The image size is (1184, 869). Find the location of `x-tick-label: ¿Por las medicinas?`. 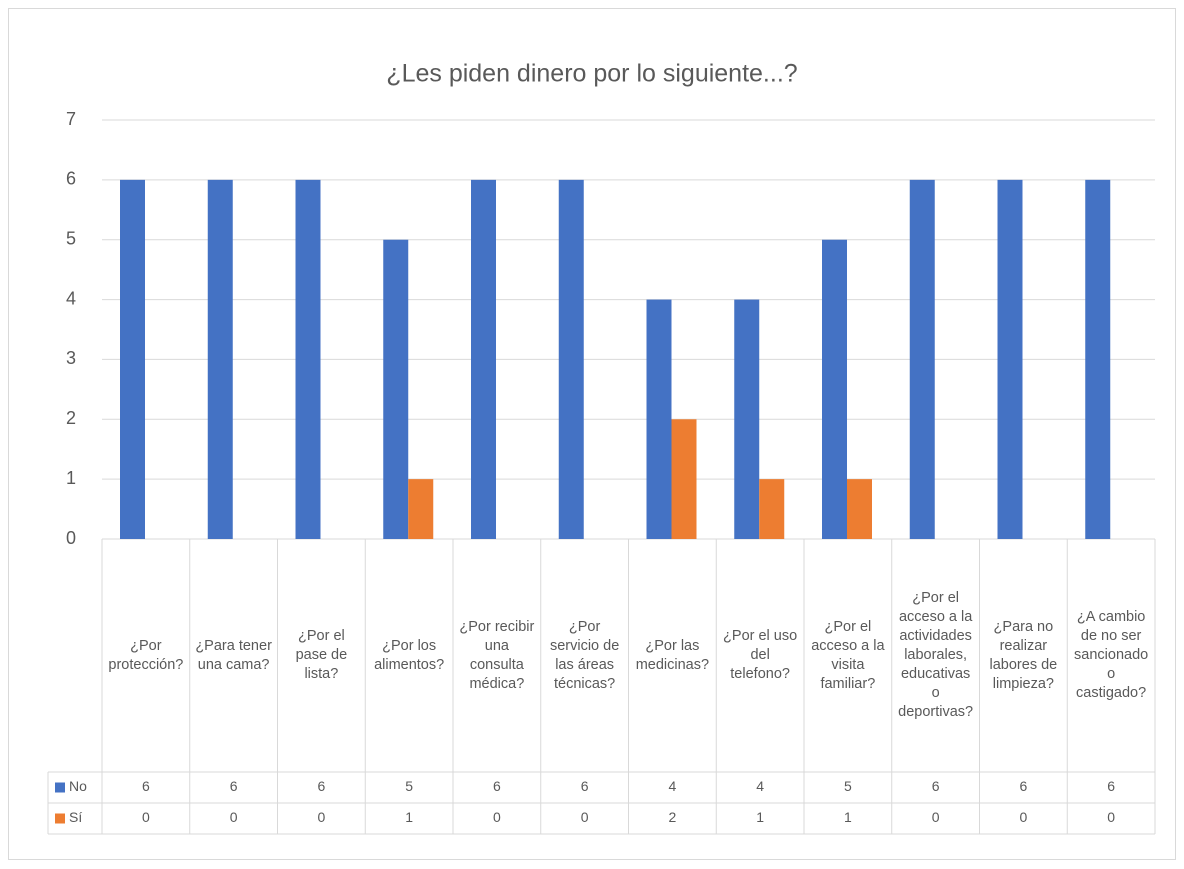

x-tick-label: ¿Por las medicinas? is located at coordinates (672, 655).